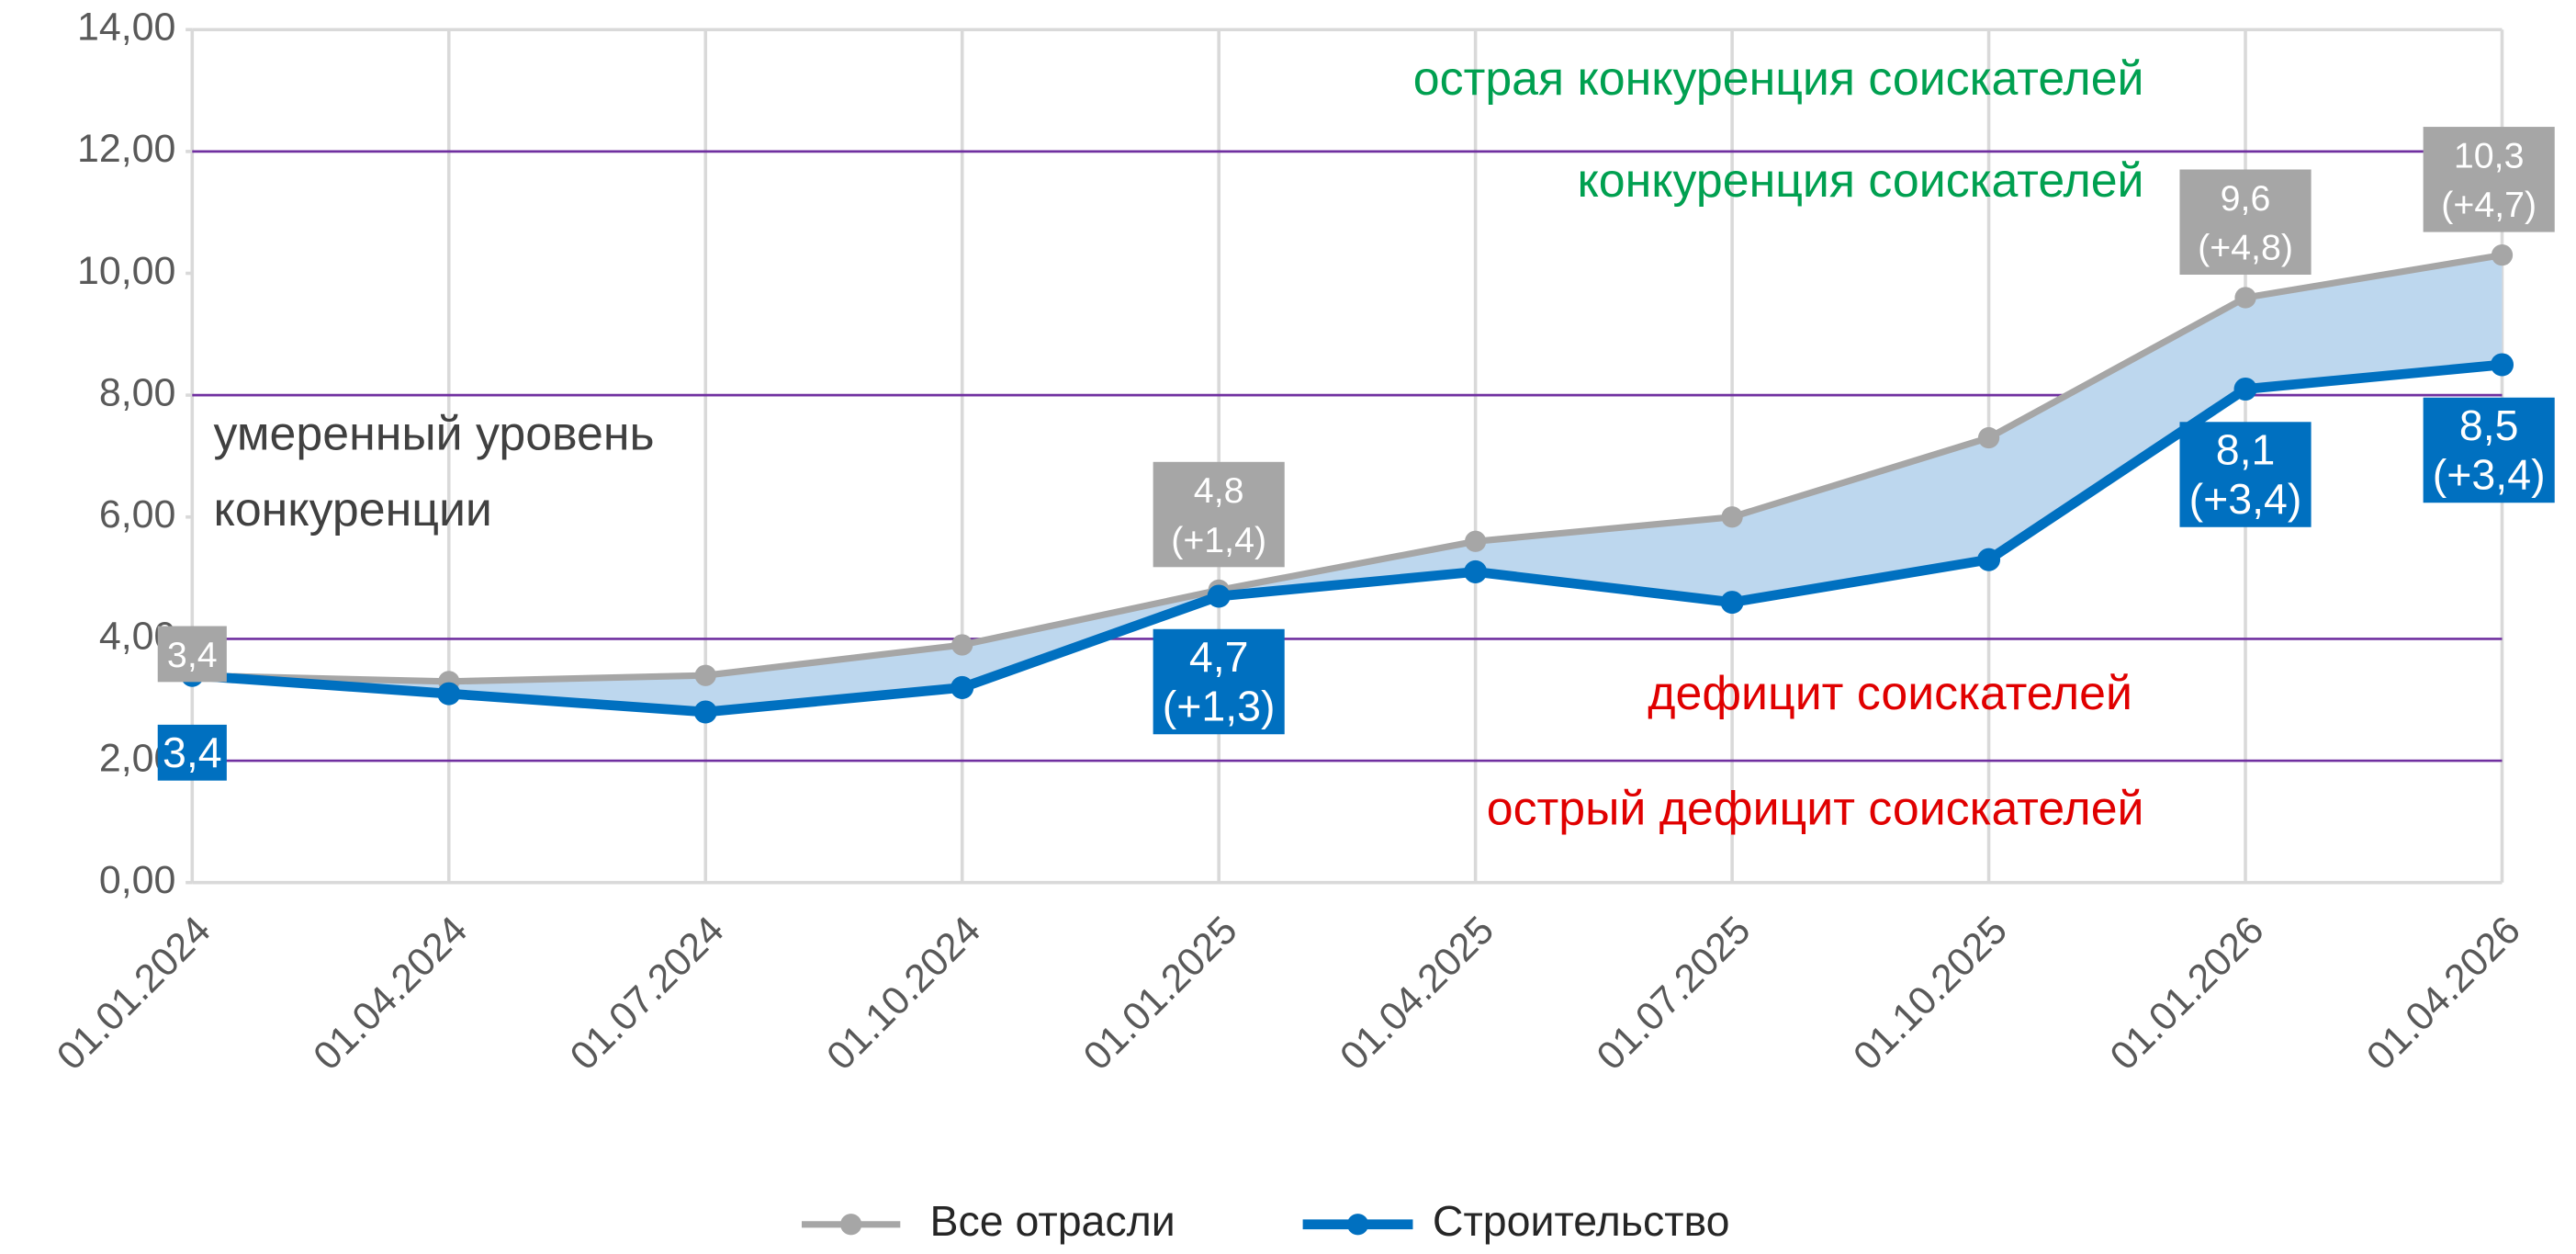 This screenshot has height=1254, width=2576. I want to click on data-label: 8,1(+3,4), so click(2245, 474).